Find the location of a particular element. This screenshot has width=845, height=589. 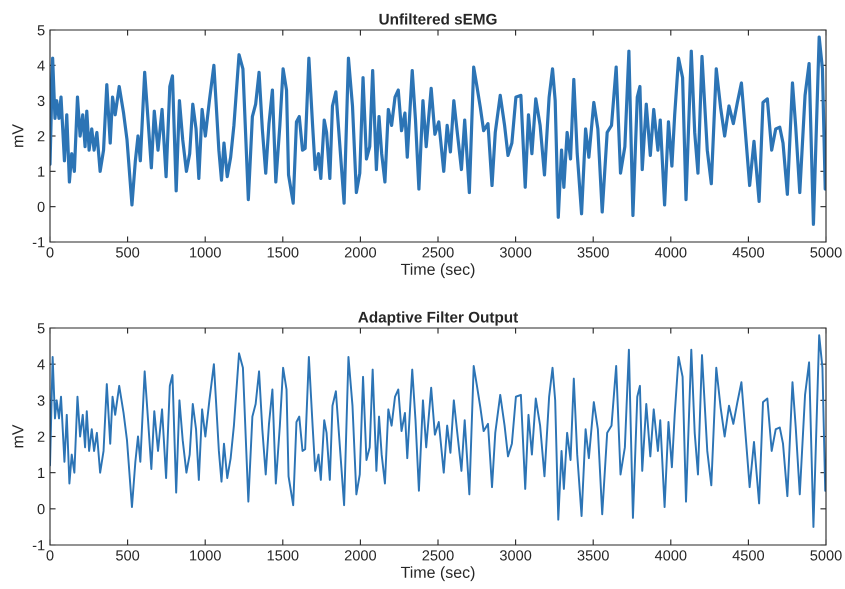

chart-title: Adaptive Filter Output is located at coordinates (438, 318).